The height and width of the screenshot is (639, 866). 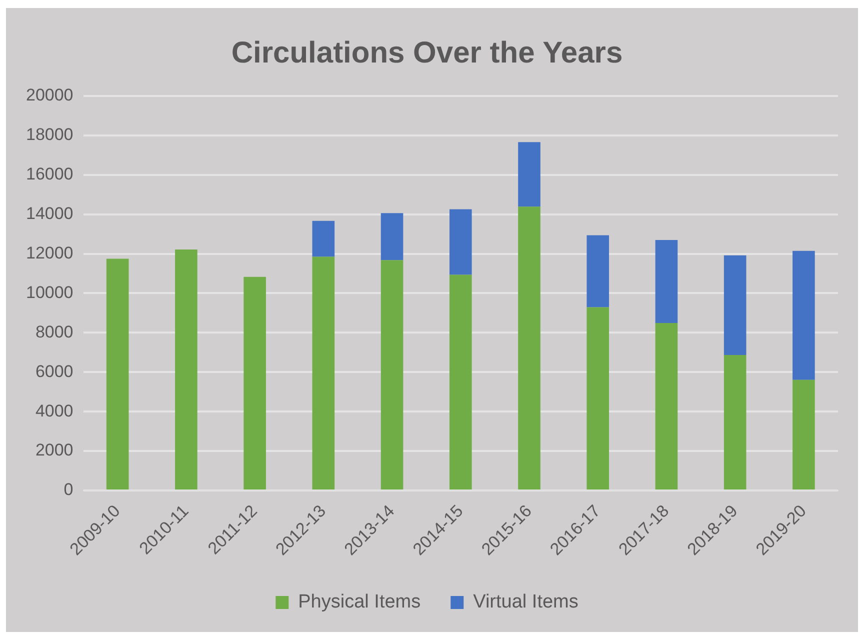 I want to click on y-tick-label: 4000, so click(x=54, y=410).